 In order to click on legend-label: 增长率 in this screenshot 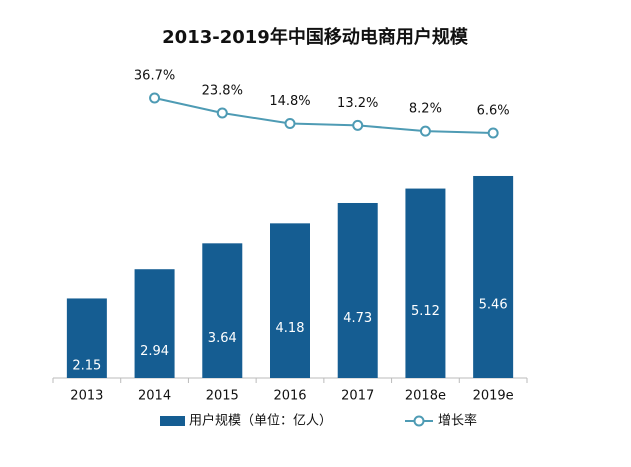, I will do `click(457, 421)`.